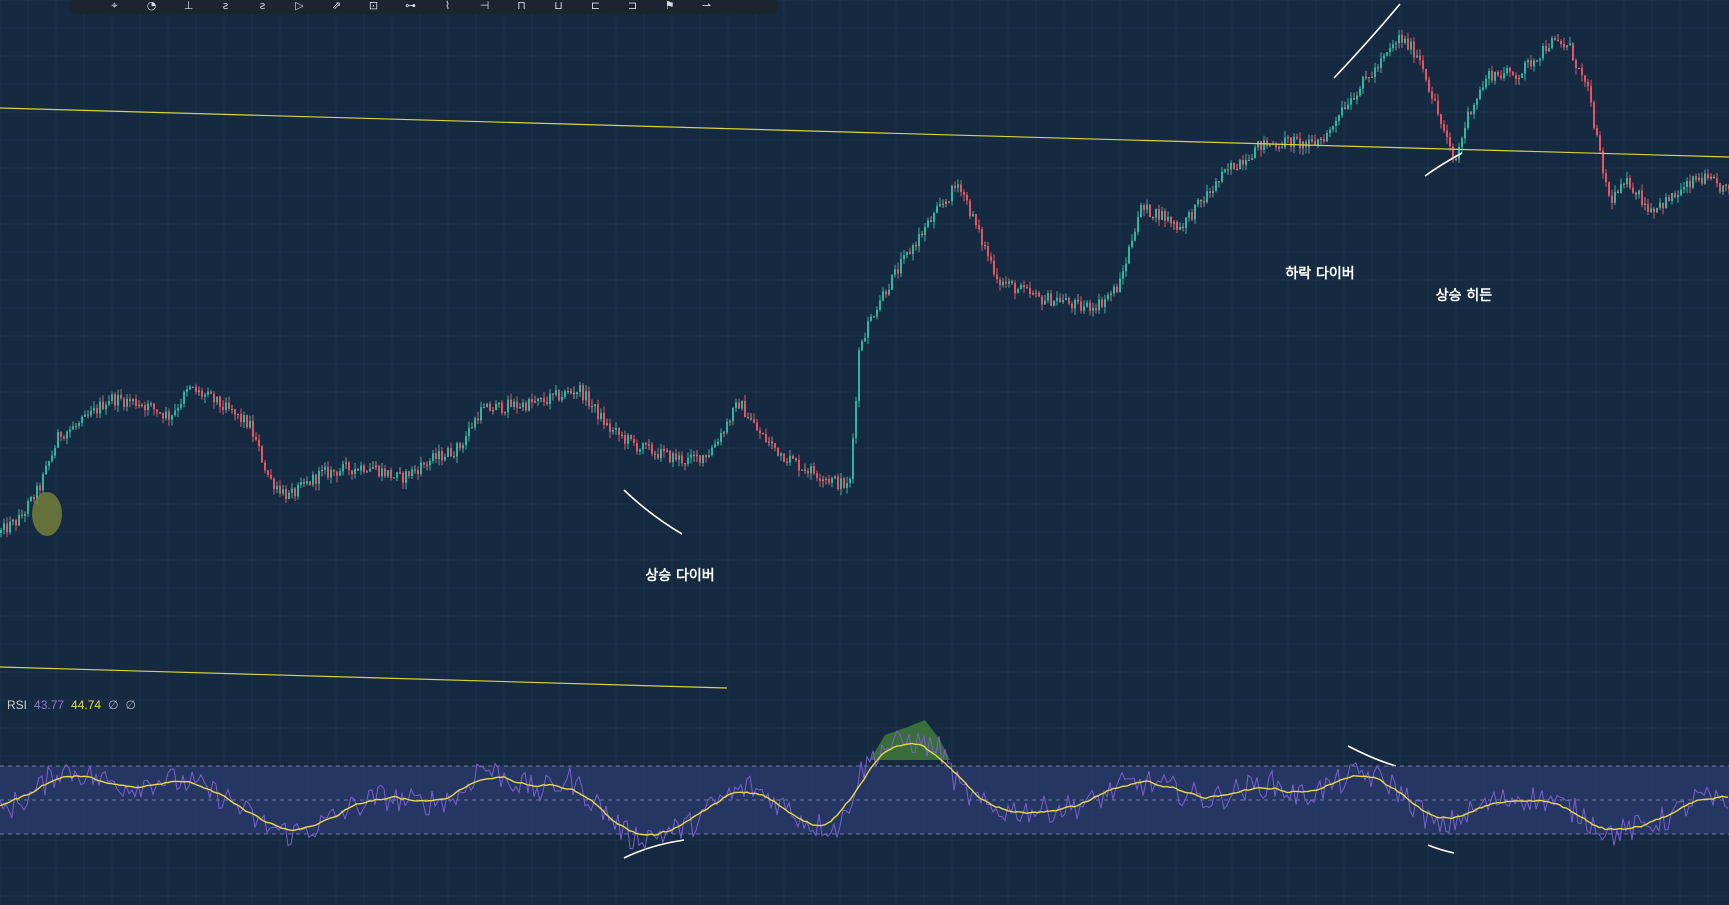 This screenshot has height=905, width=1729. Describe the element at coordinates (188, 6) in the screenshot. I see `pin-icon: ⊥` at that location.